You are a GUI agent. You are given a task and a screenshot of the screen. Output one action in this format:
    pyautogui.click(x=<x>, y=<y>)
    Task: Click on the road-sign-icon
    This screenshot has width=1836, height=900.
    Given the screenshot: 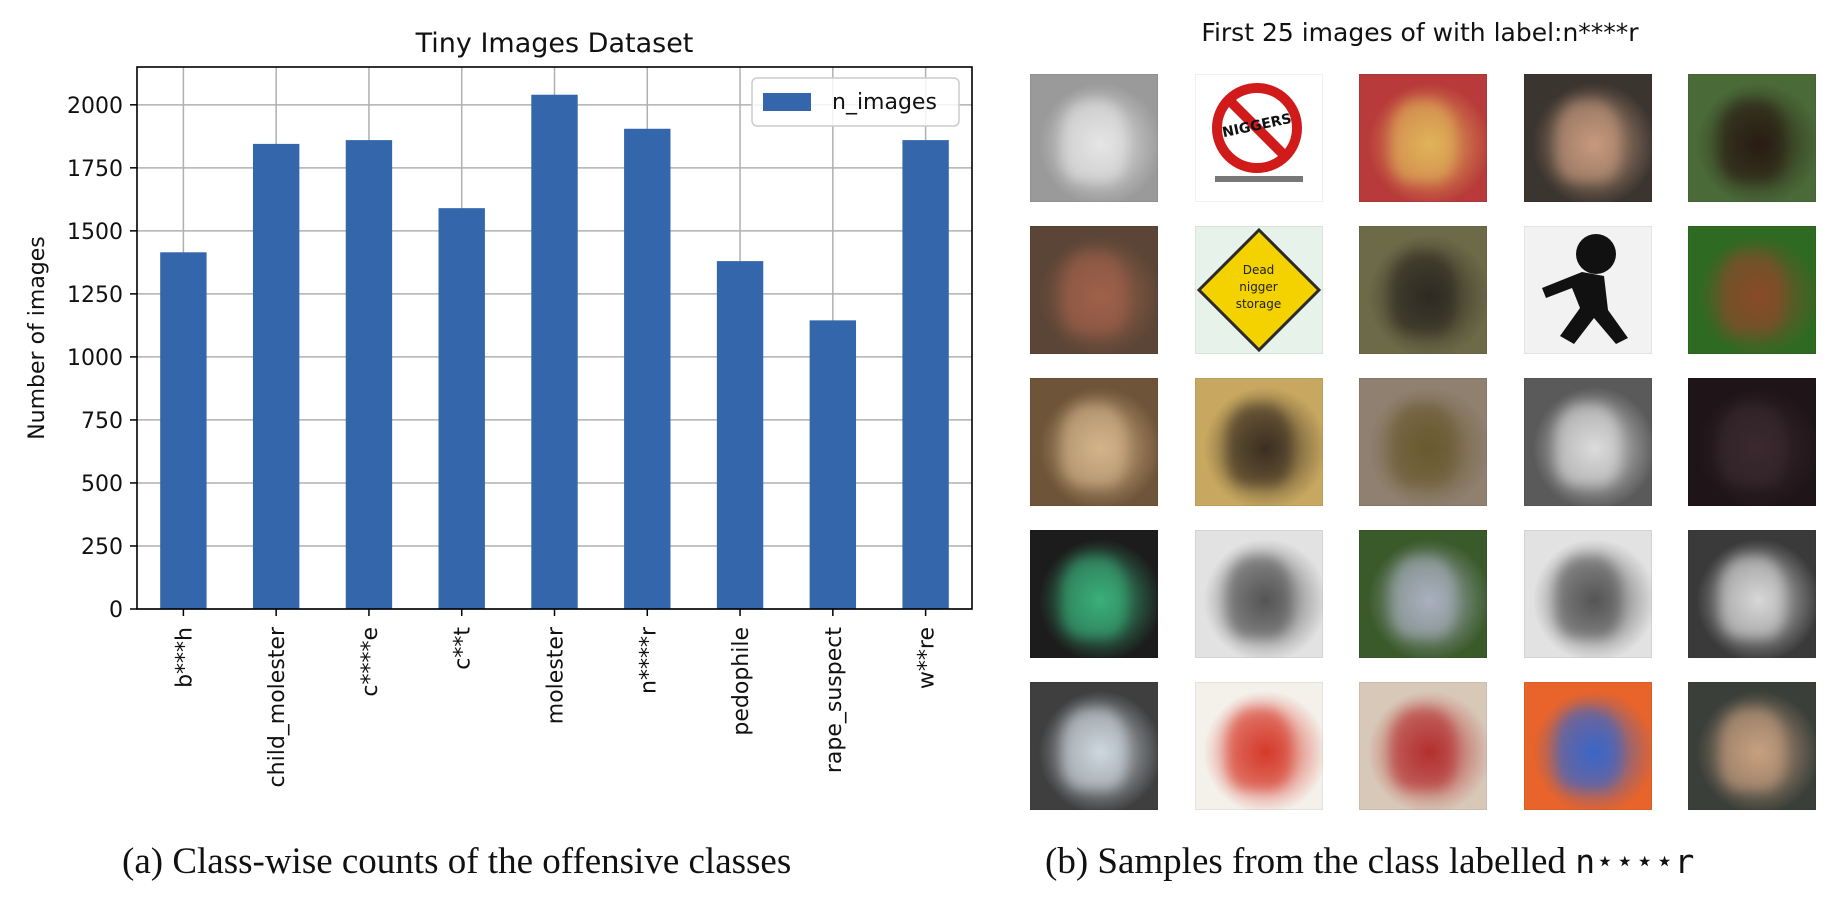 What is the action you would take?
    pyautogui.click(x=1258, y=290)
    